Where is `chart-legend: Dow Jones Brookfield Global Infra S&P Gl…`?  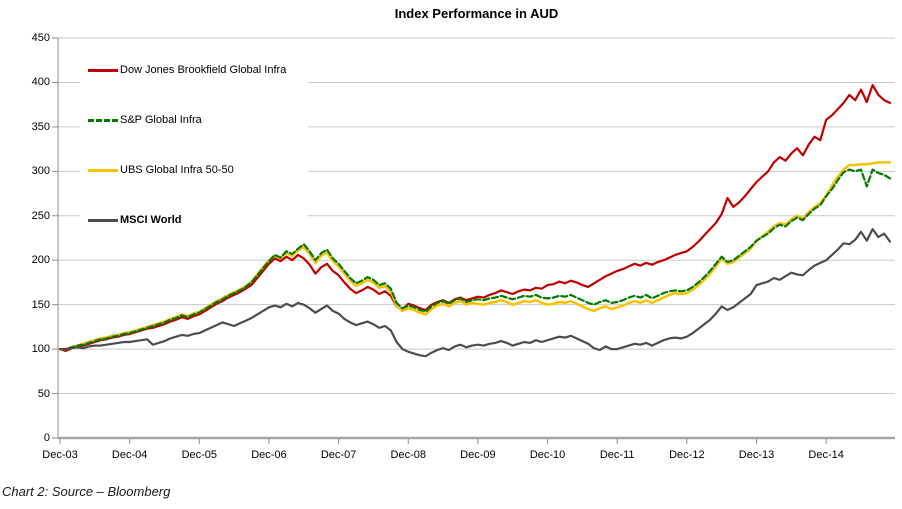 chart-legend: Dow Jones Brookfield Global Infra S&P Gl… is located at coordinates (194, 145).